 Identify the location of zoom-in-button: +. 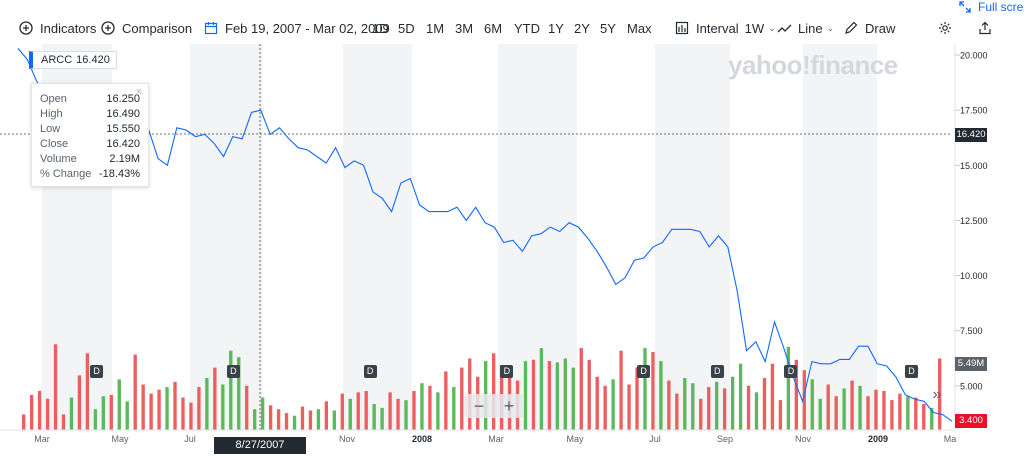
(509, 405).